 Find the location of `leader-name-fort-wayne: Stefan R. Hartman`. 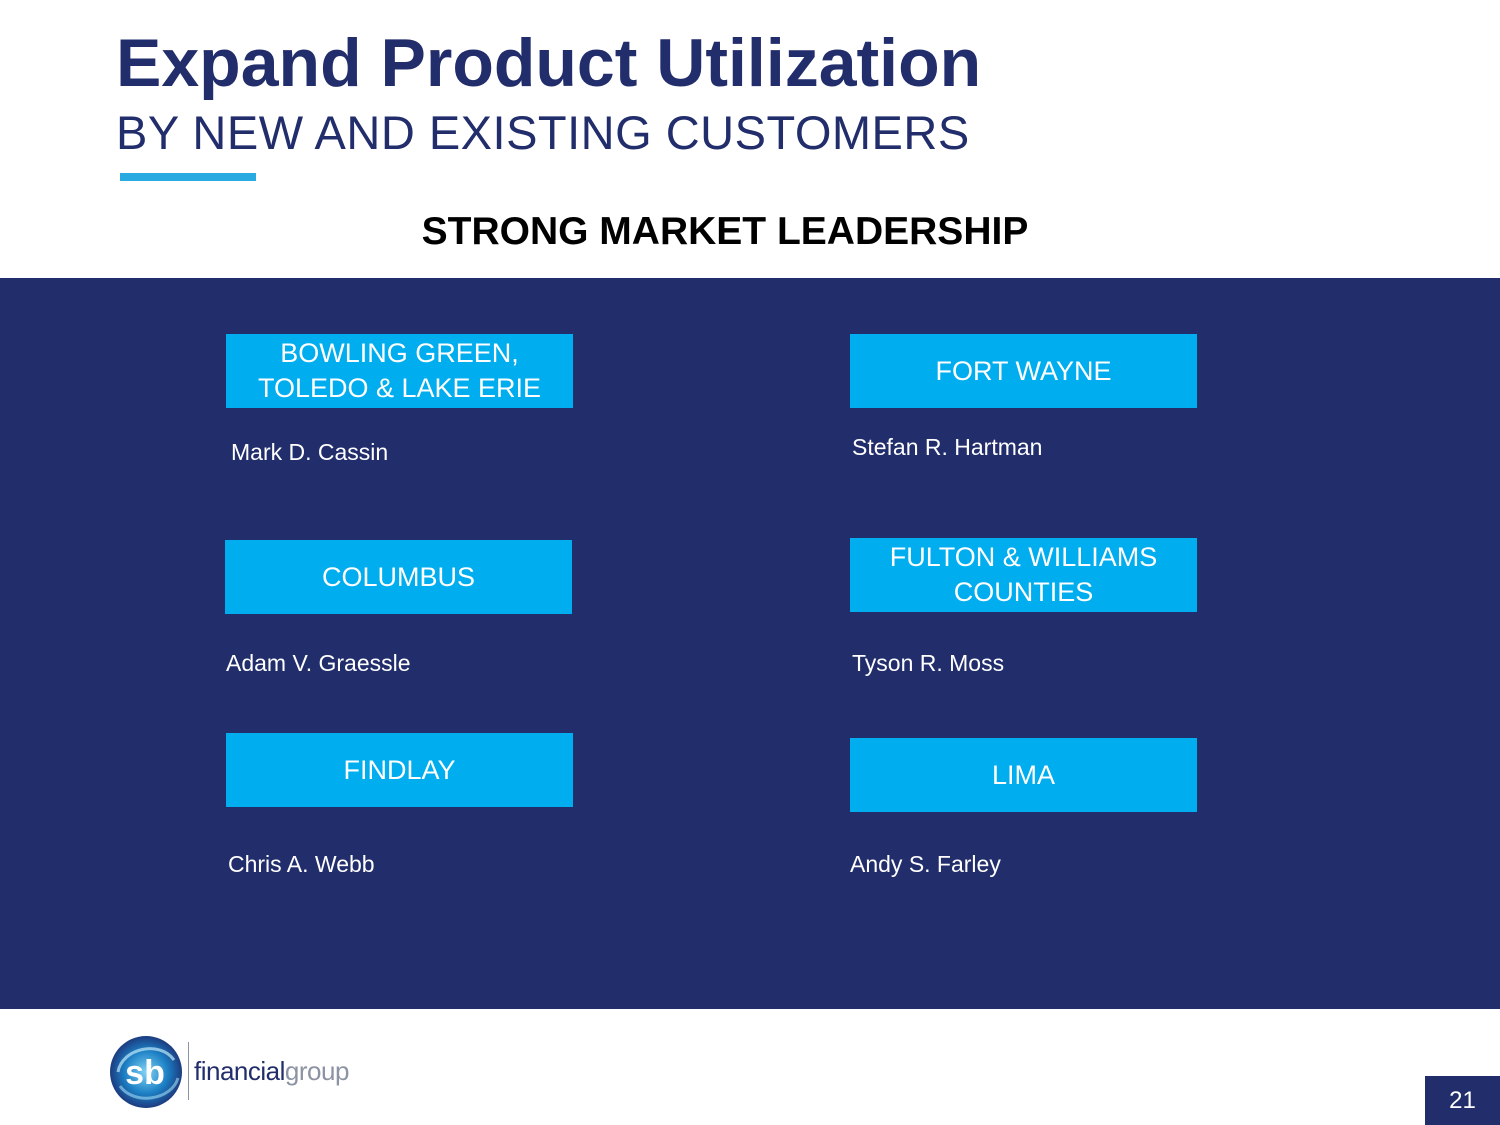

leader-name-fort-wayne: Stefan R. Hartman is located at coordinates (947, 447).